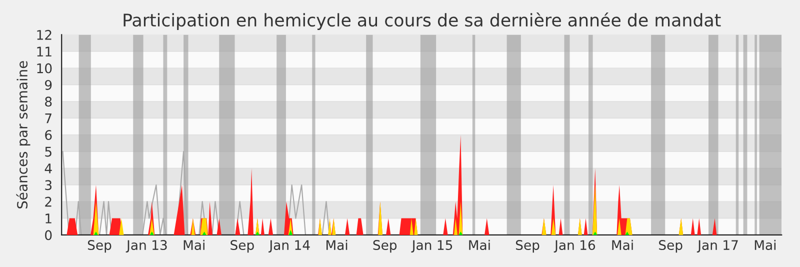  I want to click on y-tick-label: 11, so click(44, 51).